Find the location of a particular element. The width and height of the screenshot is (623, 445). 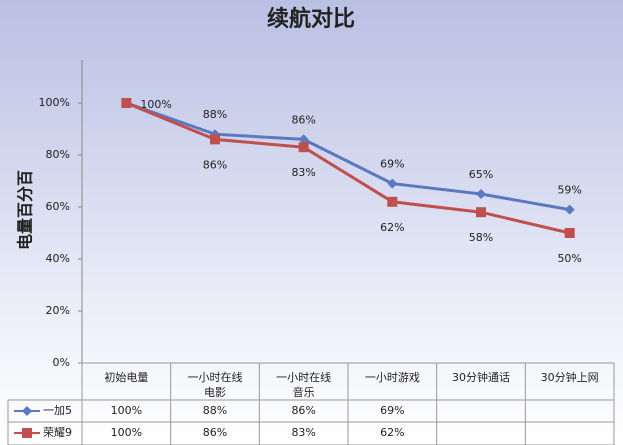

y-tick-label: 0% is located at coordinates (61, 362).